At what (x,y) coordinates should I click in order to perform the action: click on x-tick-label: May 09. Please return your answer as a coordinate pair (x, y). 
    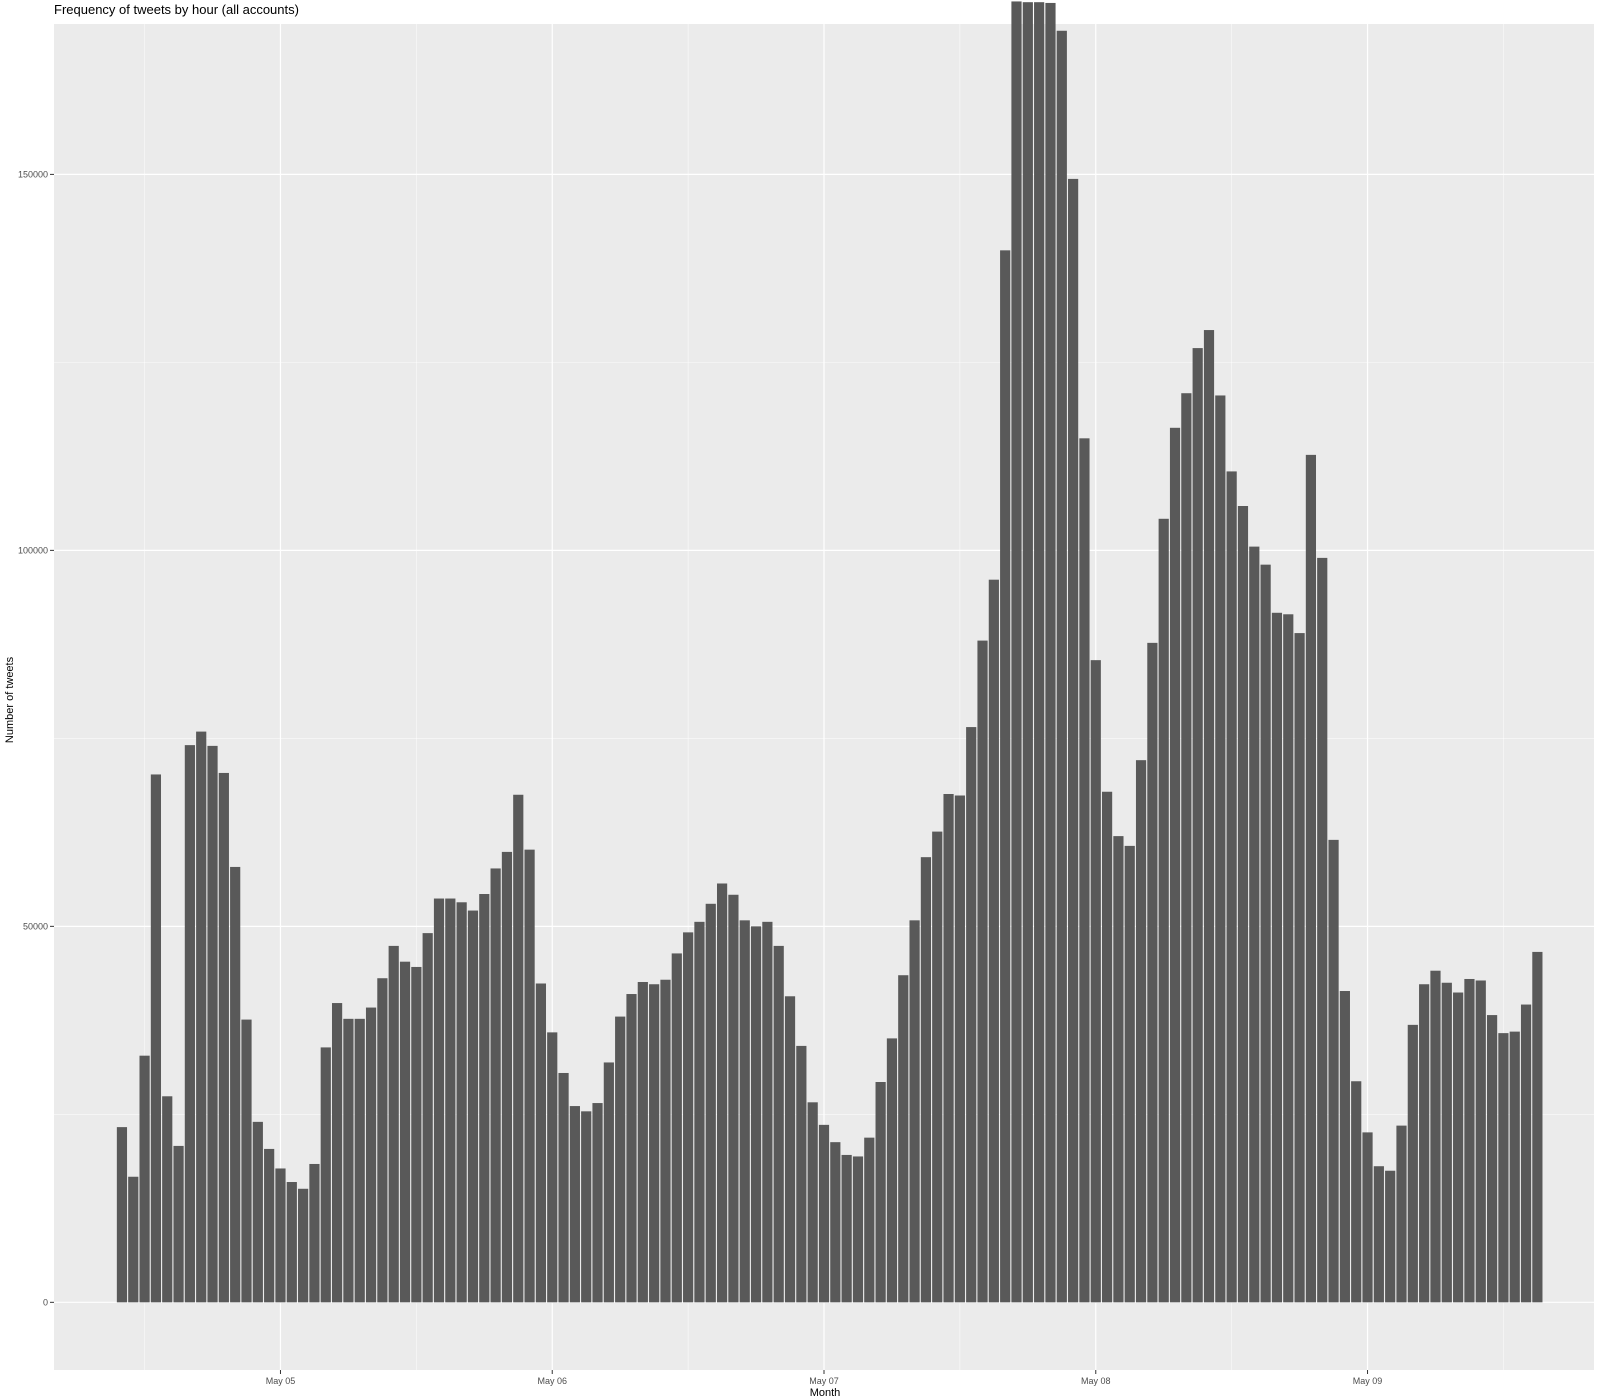
    Looking at the image, I should click on (1368, 1381).